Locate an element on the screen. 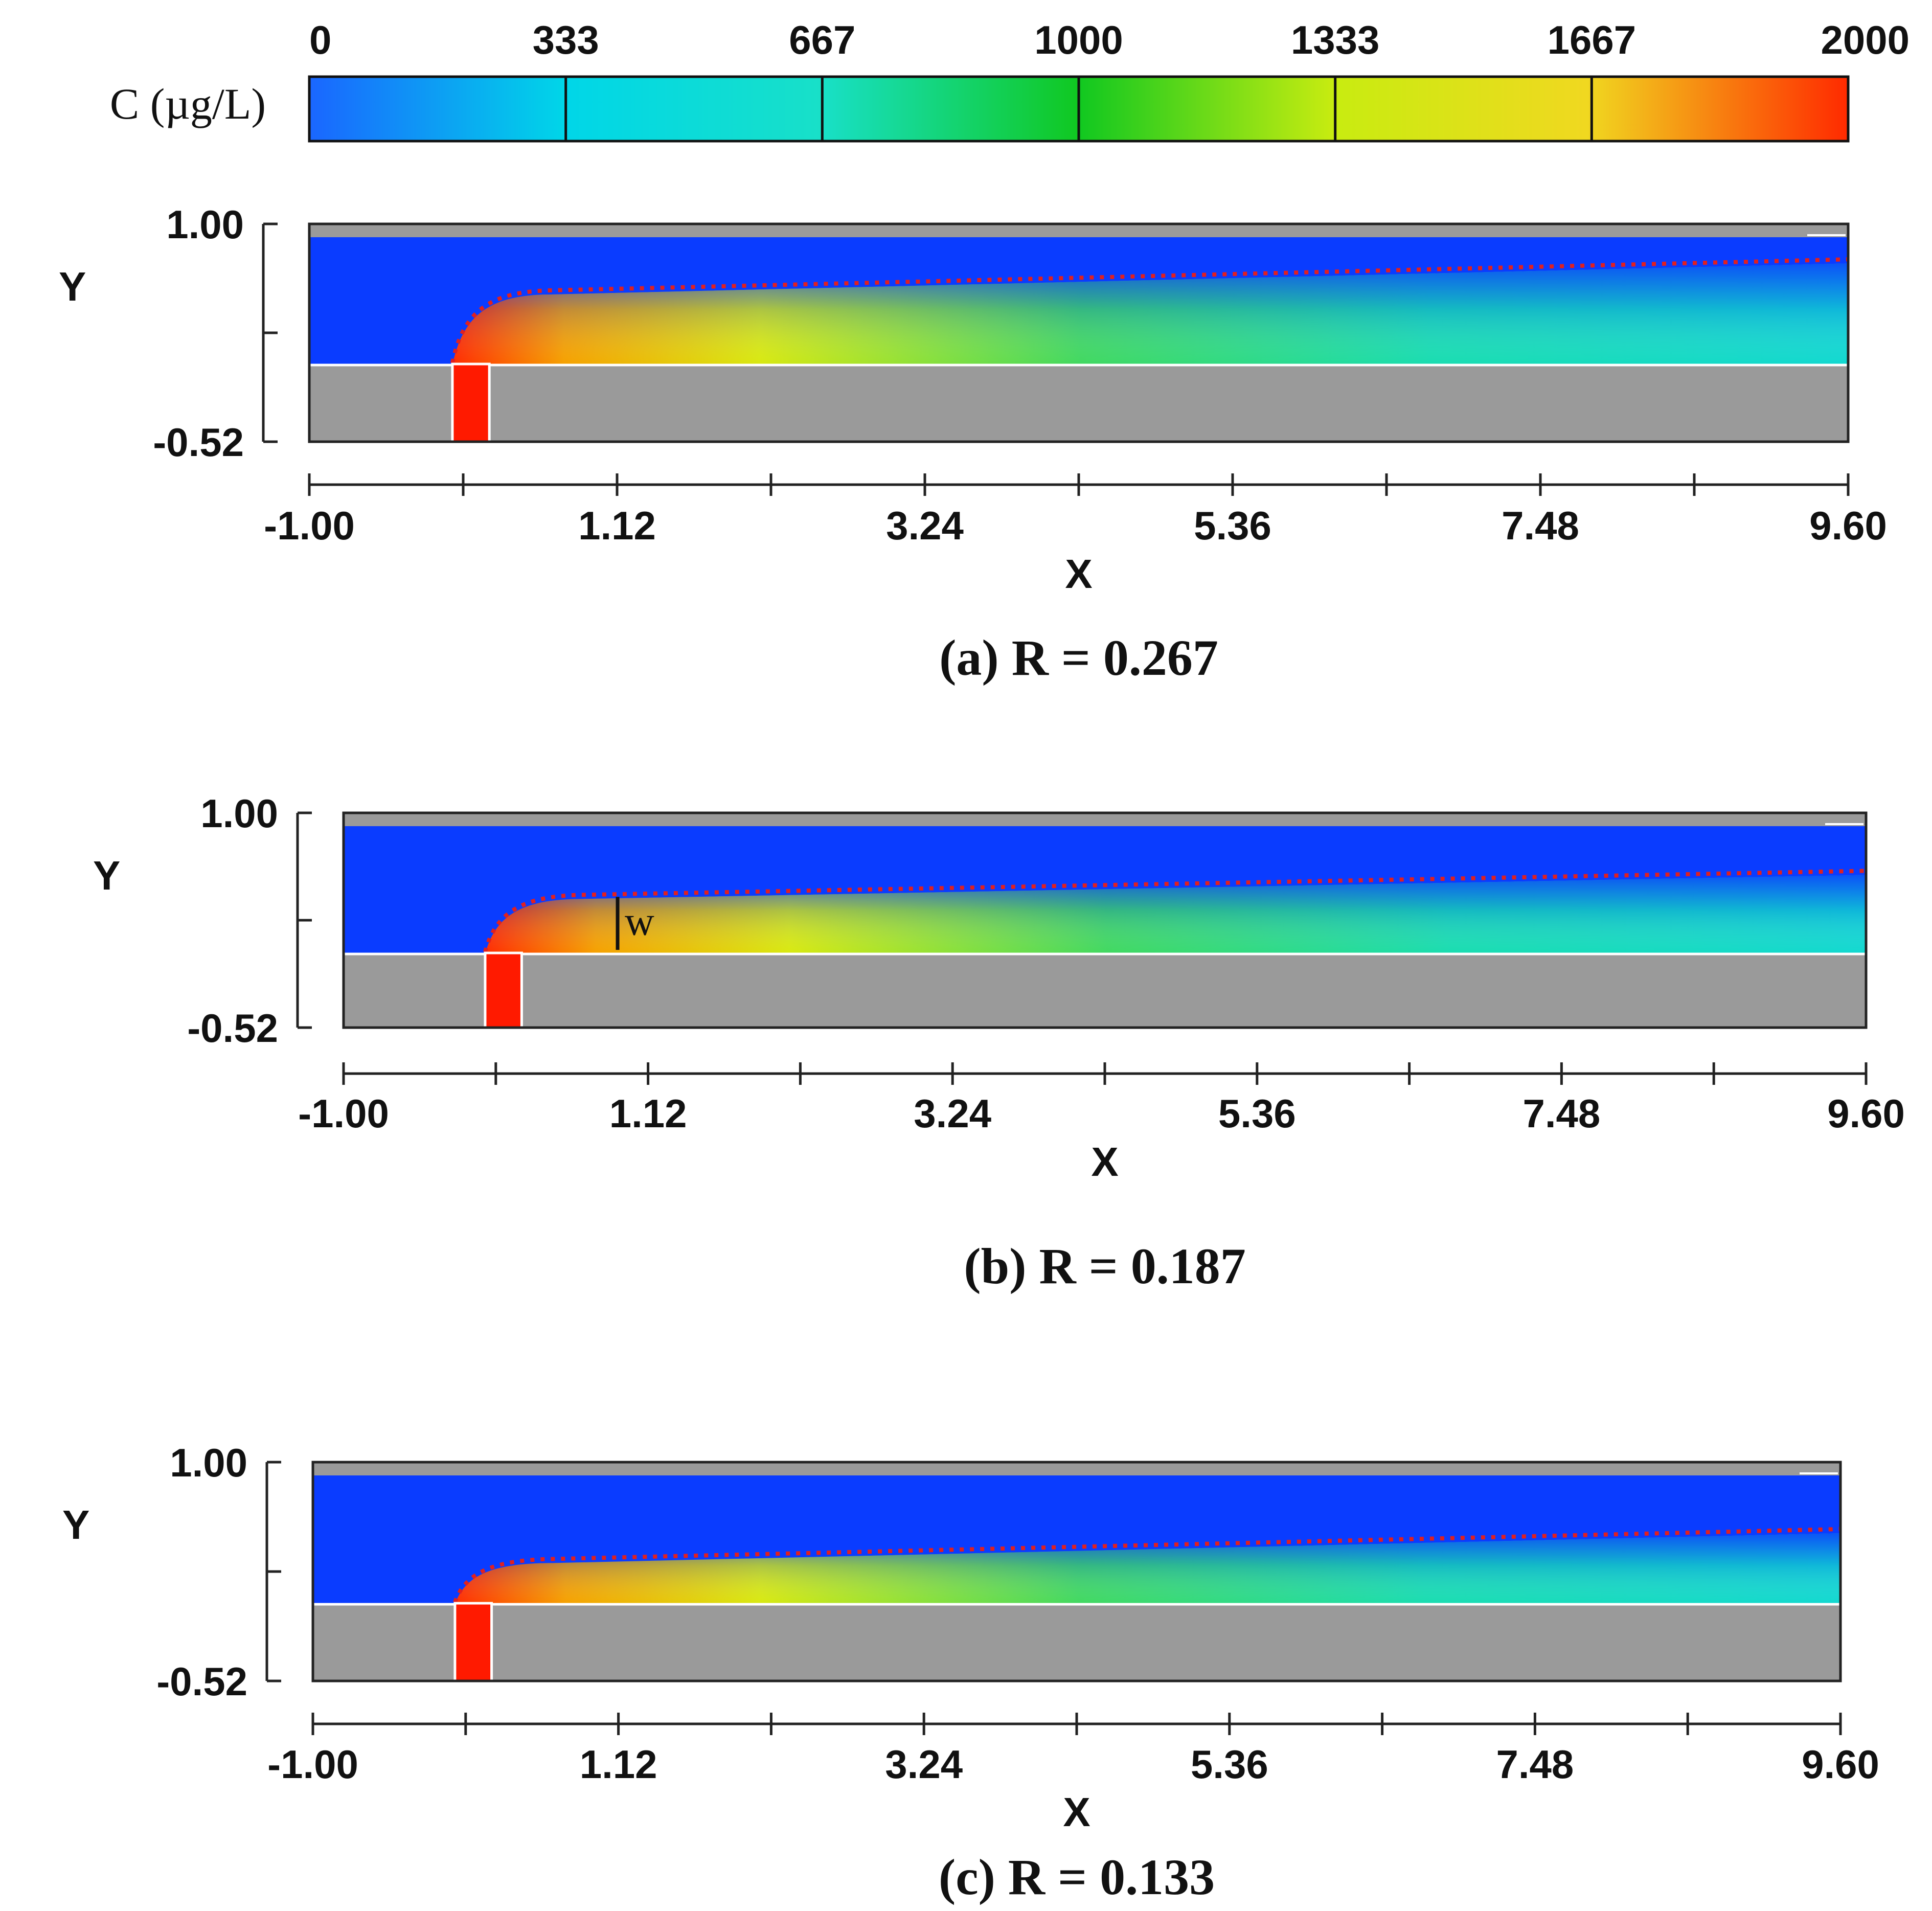  colorbar-label: C (µg/L) is located at coordinates (188, 103).